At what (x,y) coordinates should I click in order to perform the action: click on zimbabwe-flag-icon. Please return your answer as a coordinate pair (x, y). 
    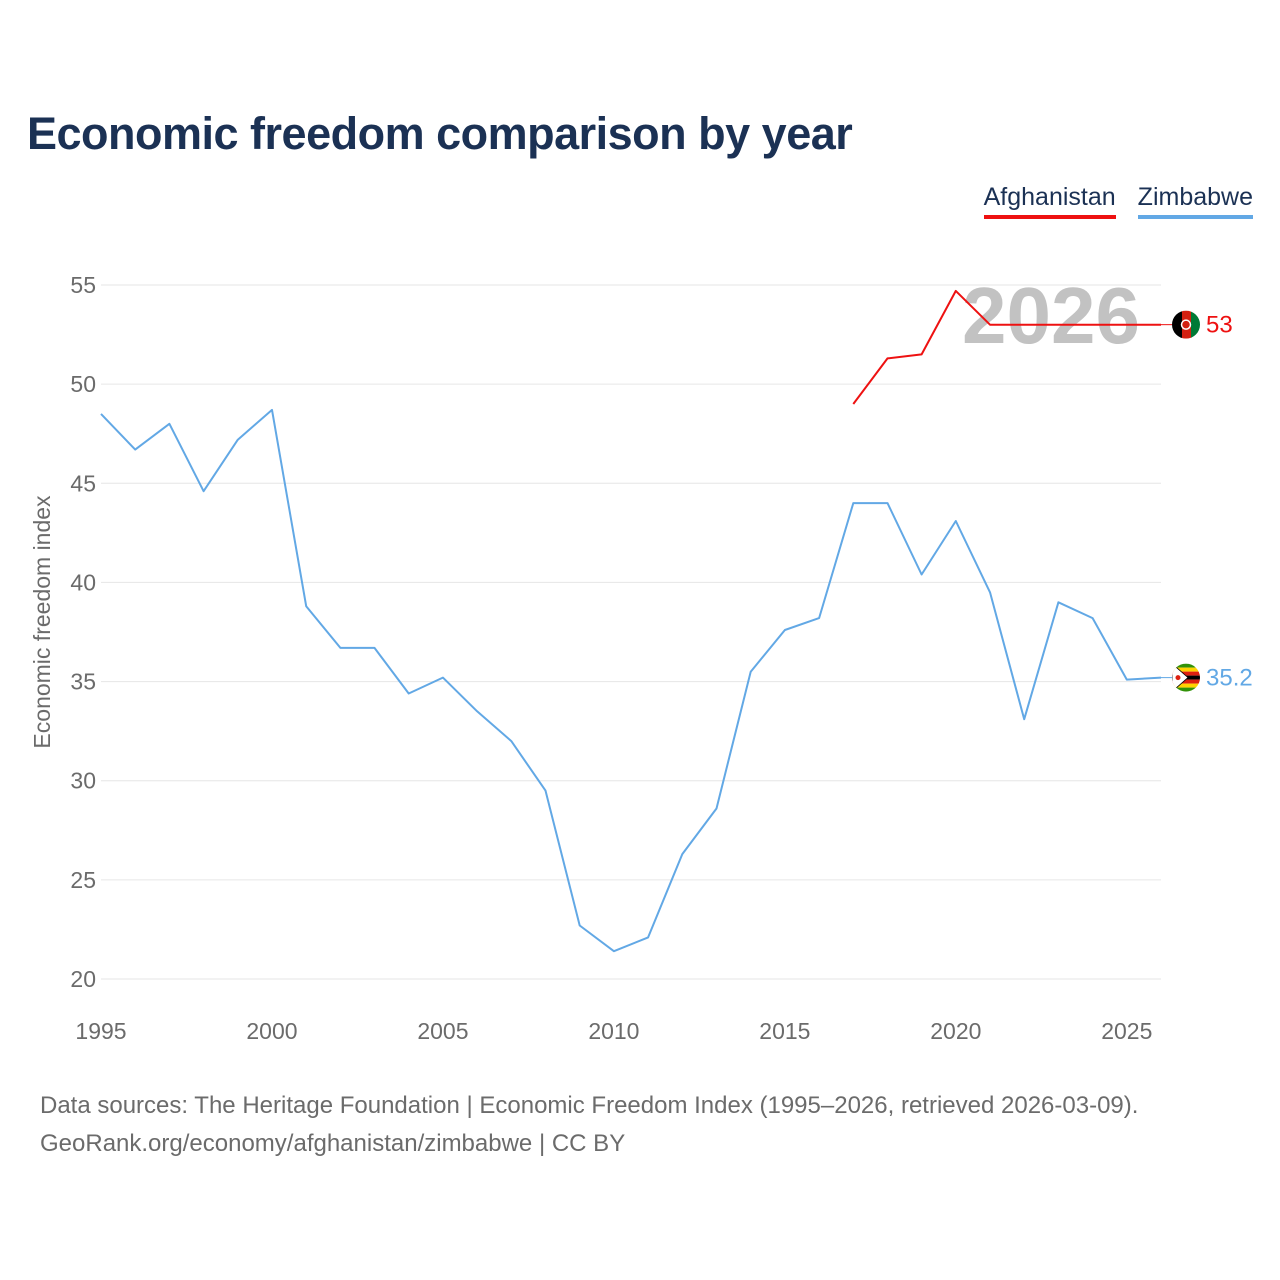
    Looking at the image, I should click on (1186, 677).